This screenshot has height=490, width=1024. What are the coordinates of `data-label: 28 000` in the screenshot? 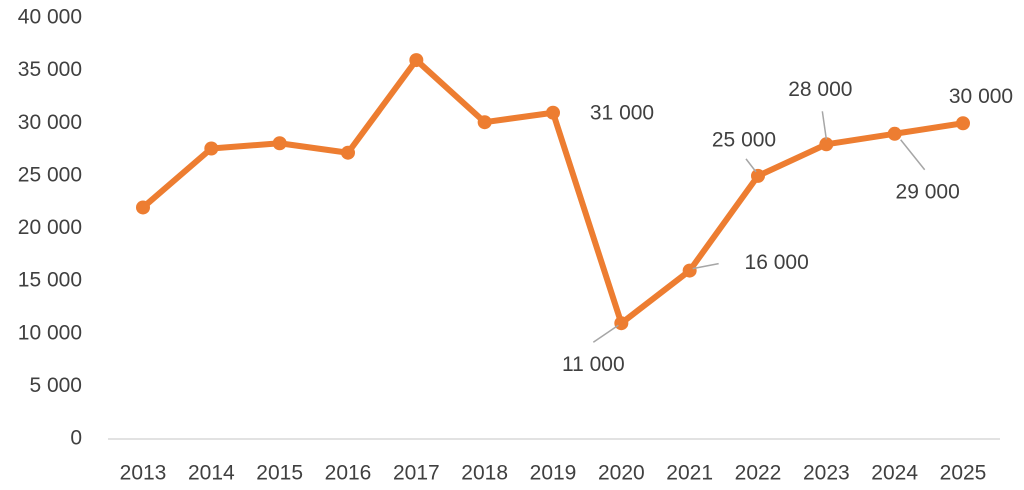 It's located at (820, 89).